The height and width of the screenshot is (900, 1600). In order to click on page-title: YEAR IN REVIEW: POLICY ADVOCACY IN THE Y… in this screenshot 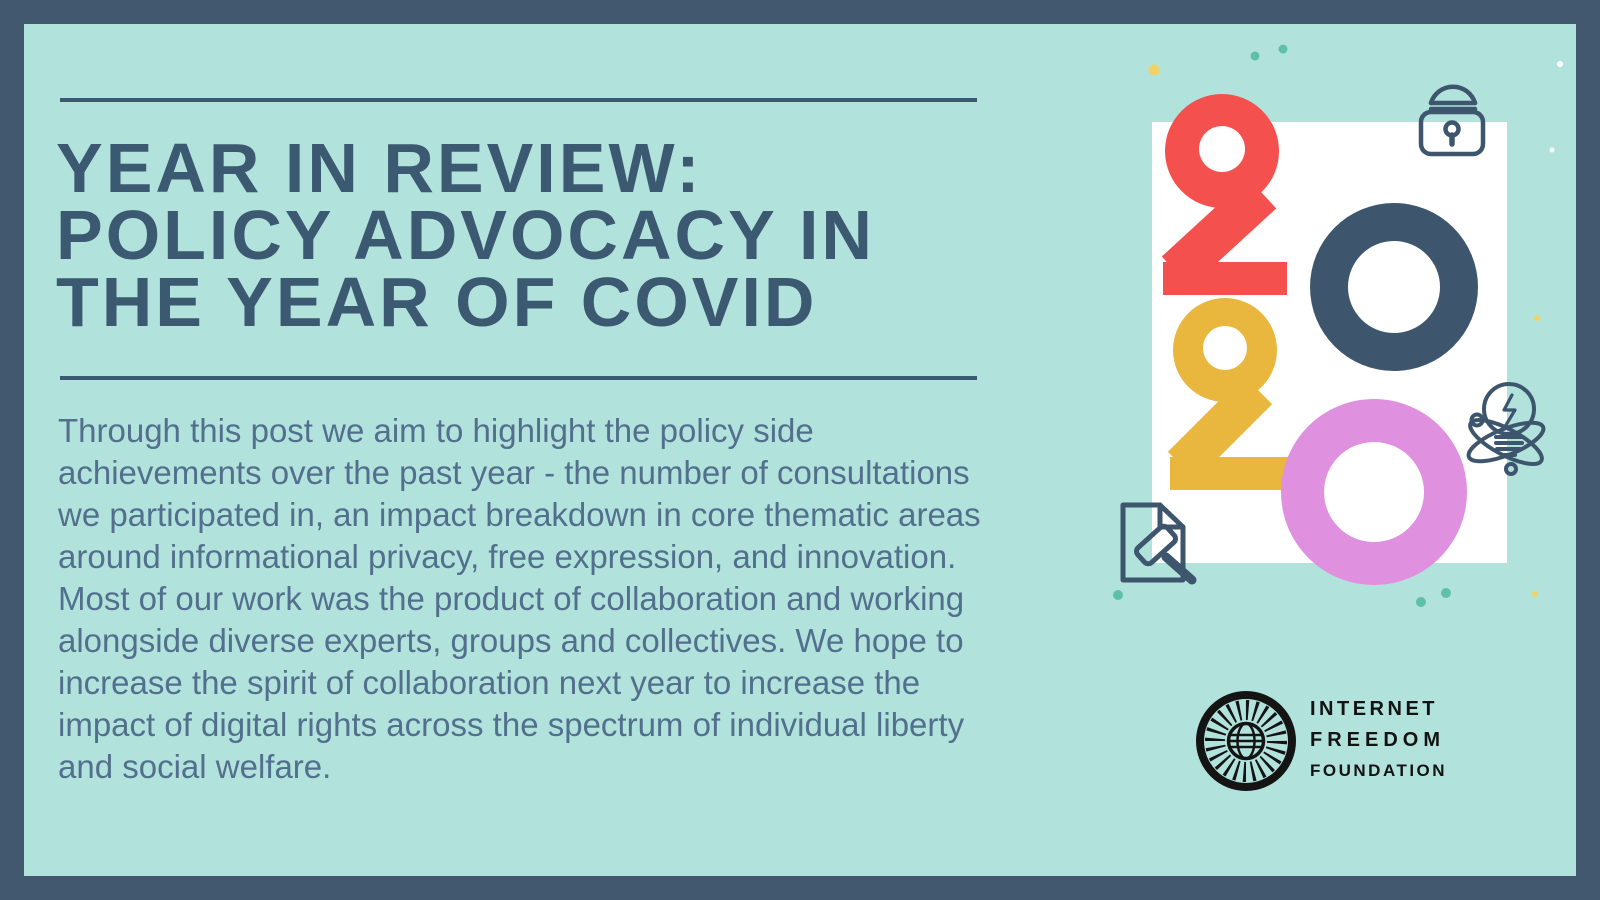, I will do `click(465, 235)`.